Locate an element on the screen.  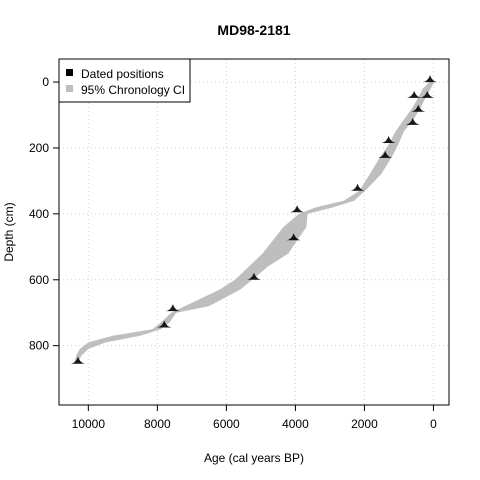
y-axis-label: Depth (cm) is located at coordinates (9, 231).